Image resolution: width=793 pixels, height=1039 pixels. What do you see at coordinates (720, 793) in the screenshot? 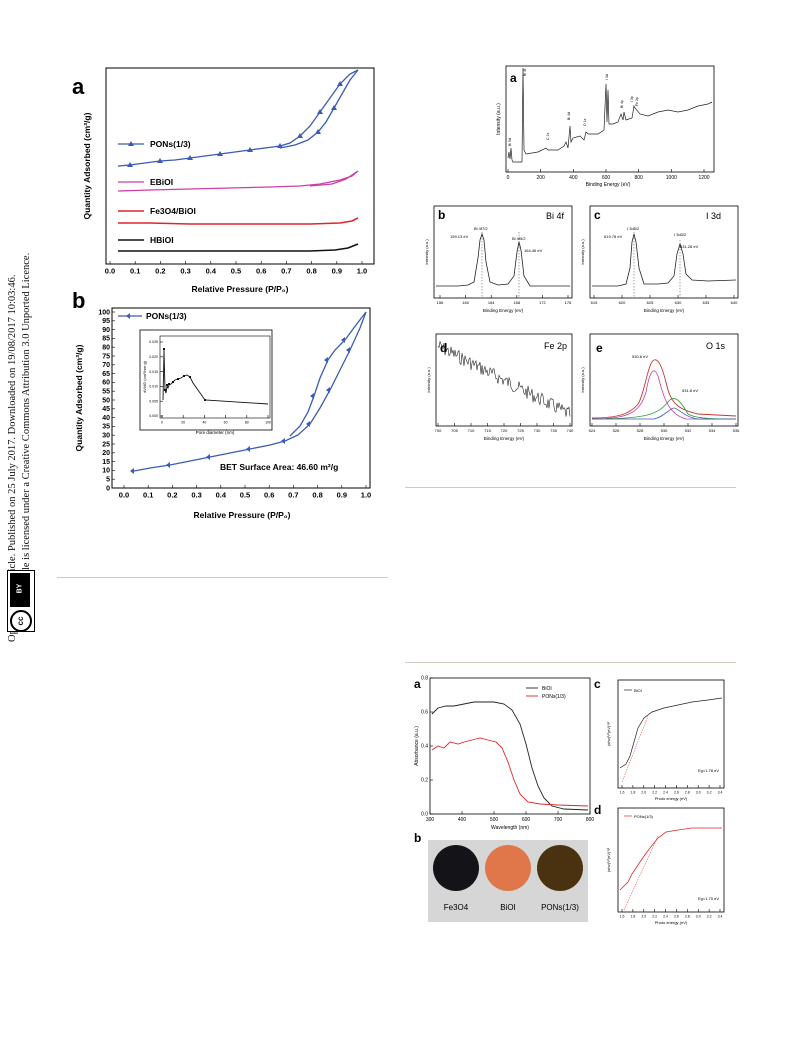
I see `uv-c-x-tick-label: 3.4` at bounding box center [720, 793].